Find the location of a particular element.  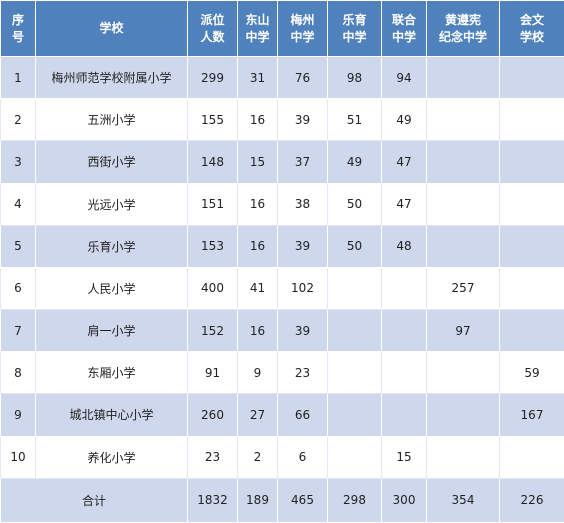

table-row: 1 梅州师范学校附属小学 299 31 76 98 94 is located at coordinates (282, 77).